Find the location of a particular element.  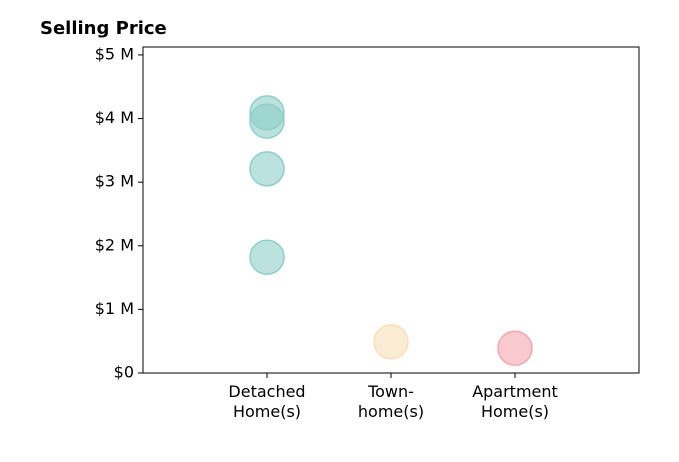

y-tick-label: $5 M is located at coordinates (114, 53).